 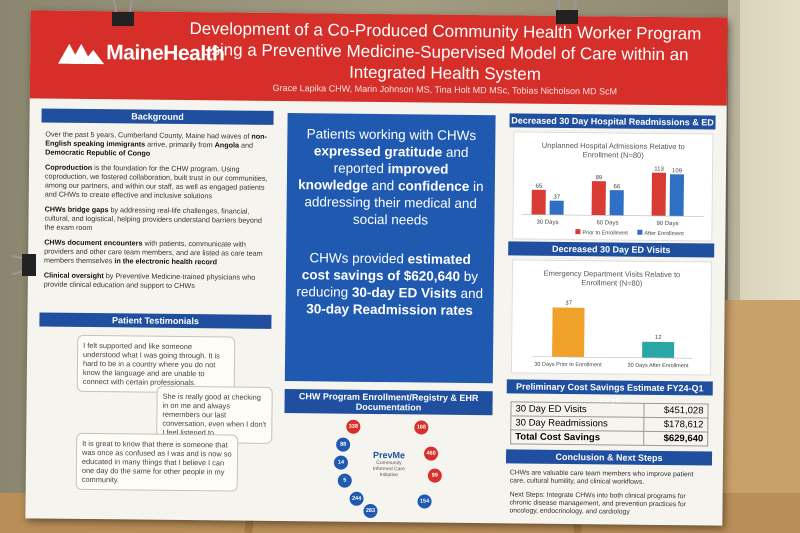 I want to click on testimonials-heading: Patient Testimonials, so click(x=155, y=320).